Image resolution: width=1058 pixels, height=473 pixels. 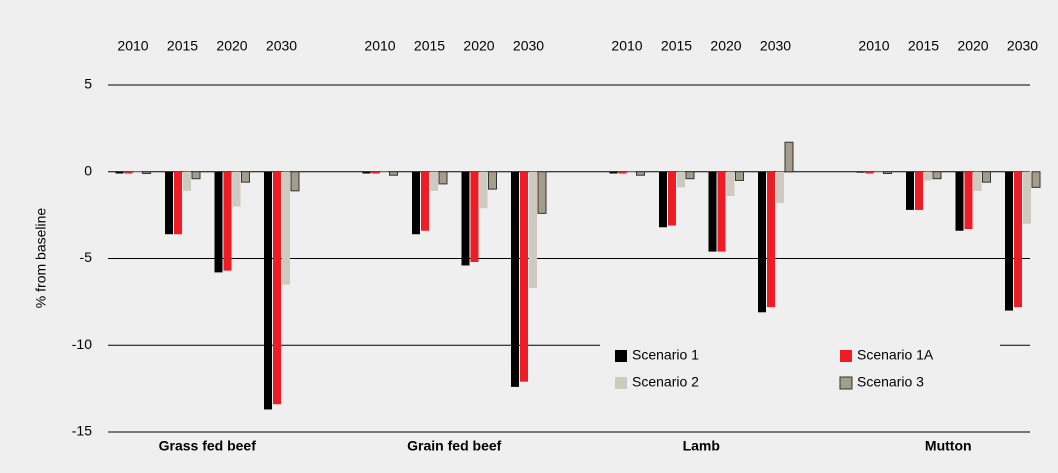 I want to click on y-tick-label: -10, so click(x=82, y=344).